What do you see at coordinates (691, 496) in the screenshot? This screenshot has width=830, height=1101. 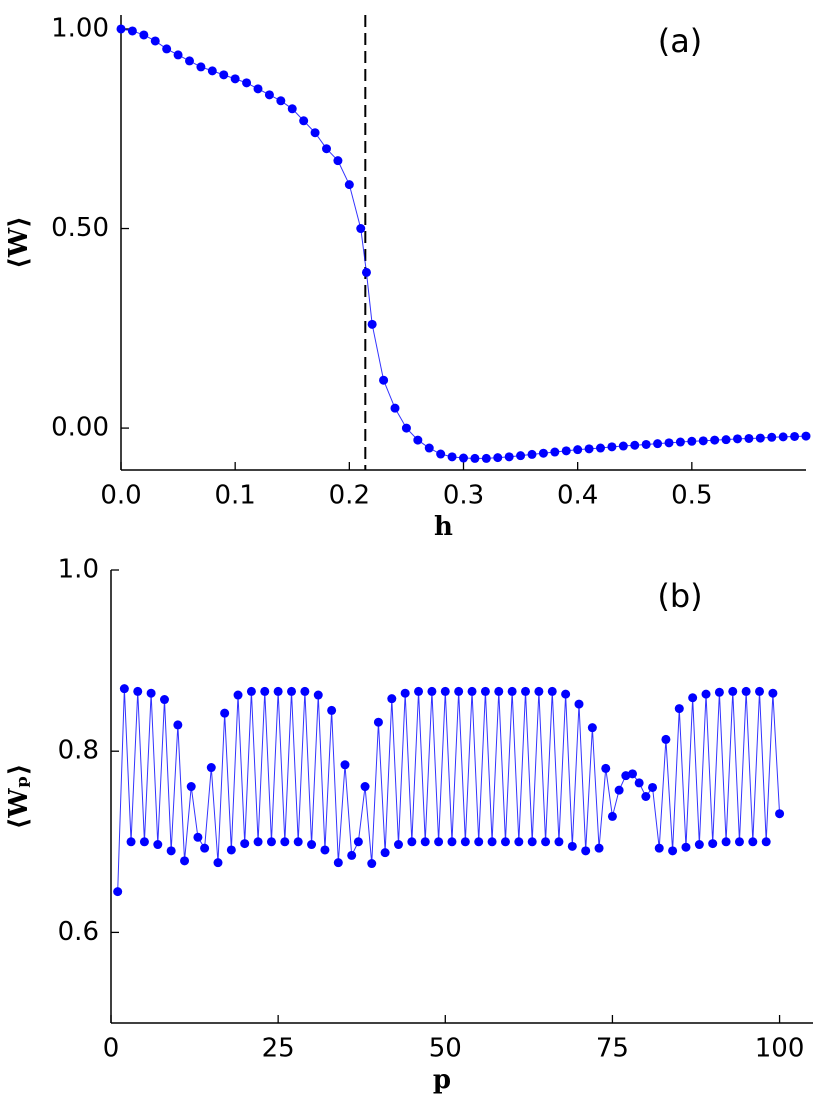 I see `x-tick-label: 0.5` at bounding box center [691, 496].